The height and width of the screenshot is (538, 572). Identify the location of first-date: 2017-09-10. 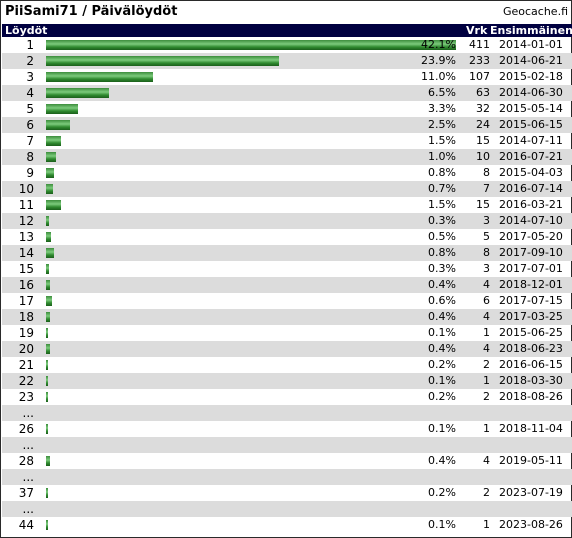
(531, 252).